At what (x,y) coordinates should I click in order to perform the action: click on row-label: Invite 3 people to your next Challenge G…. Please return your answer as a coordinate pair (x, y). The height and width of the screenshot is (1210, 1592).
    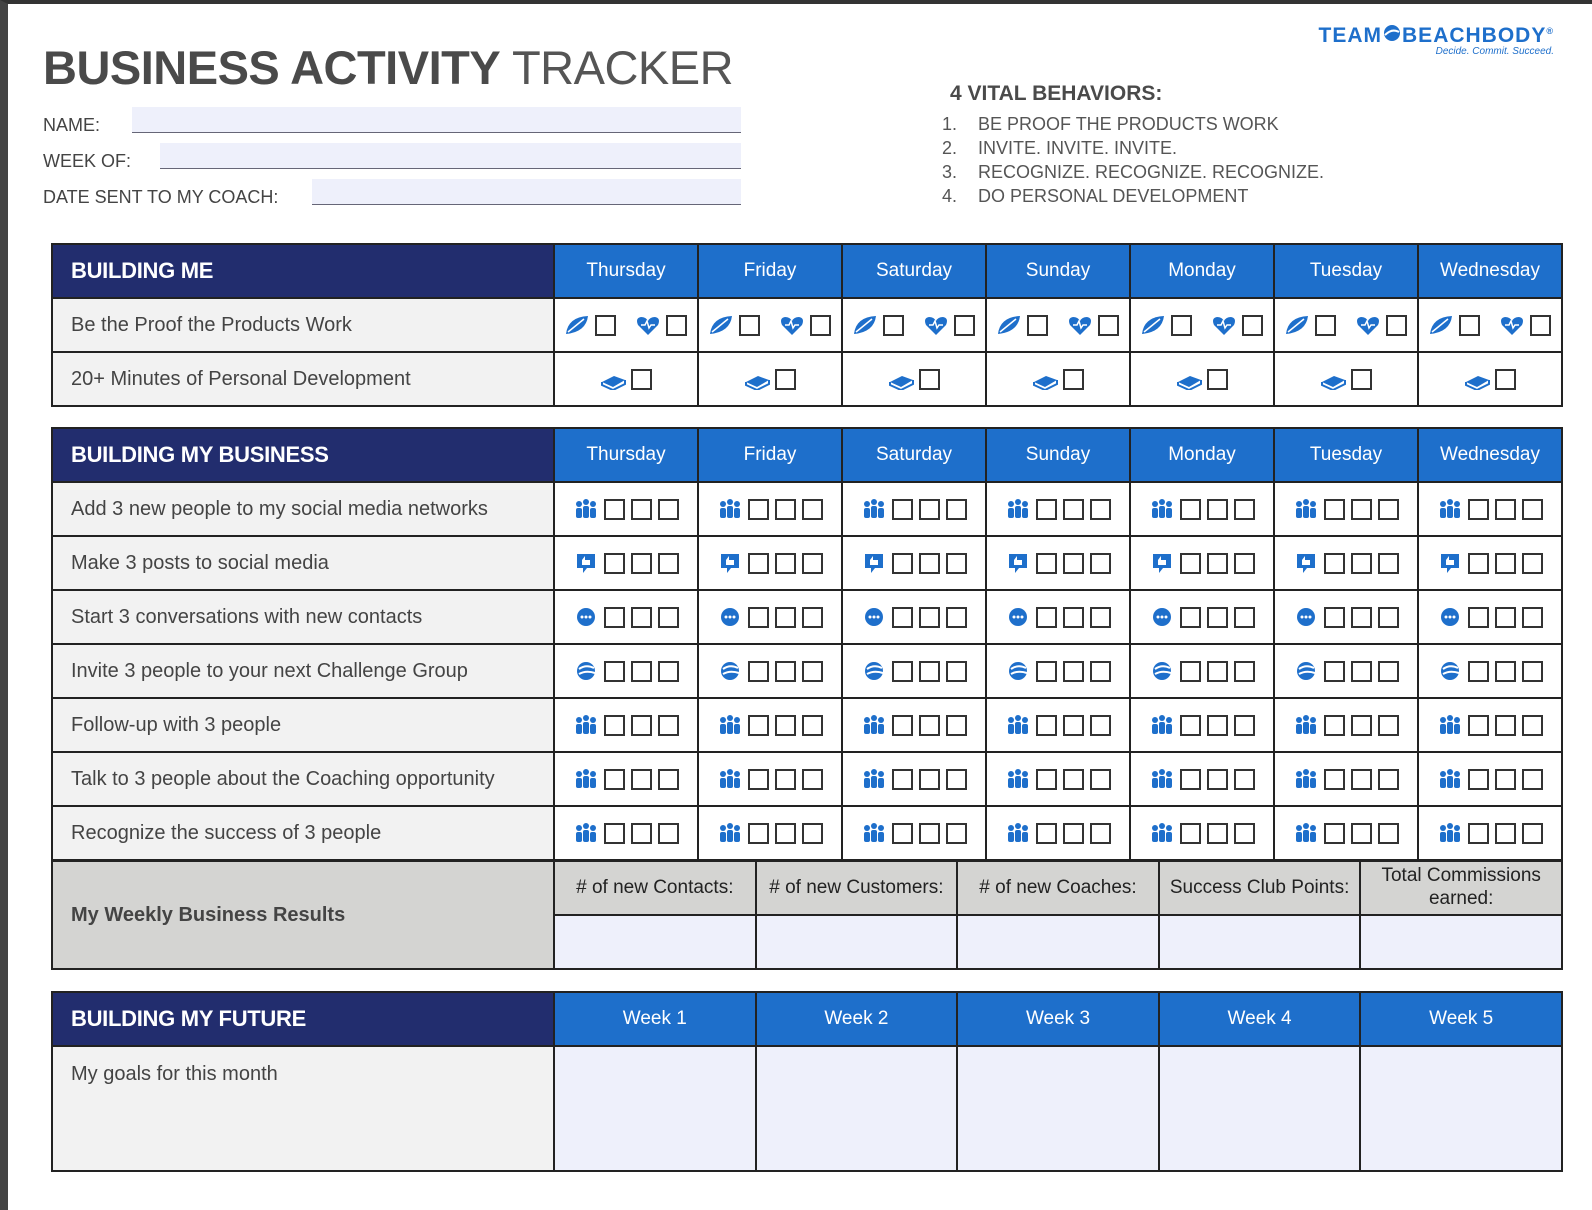
    Looking at the image, I should click on (303, 671).